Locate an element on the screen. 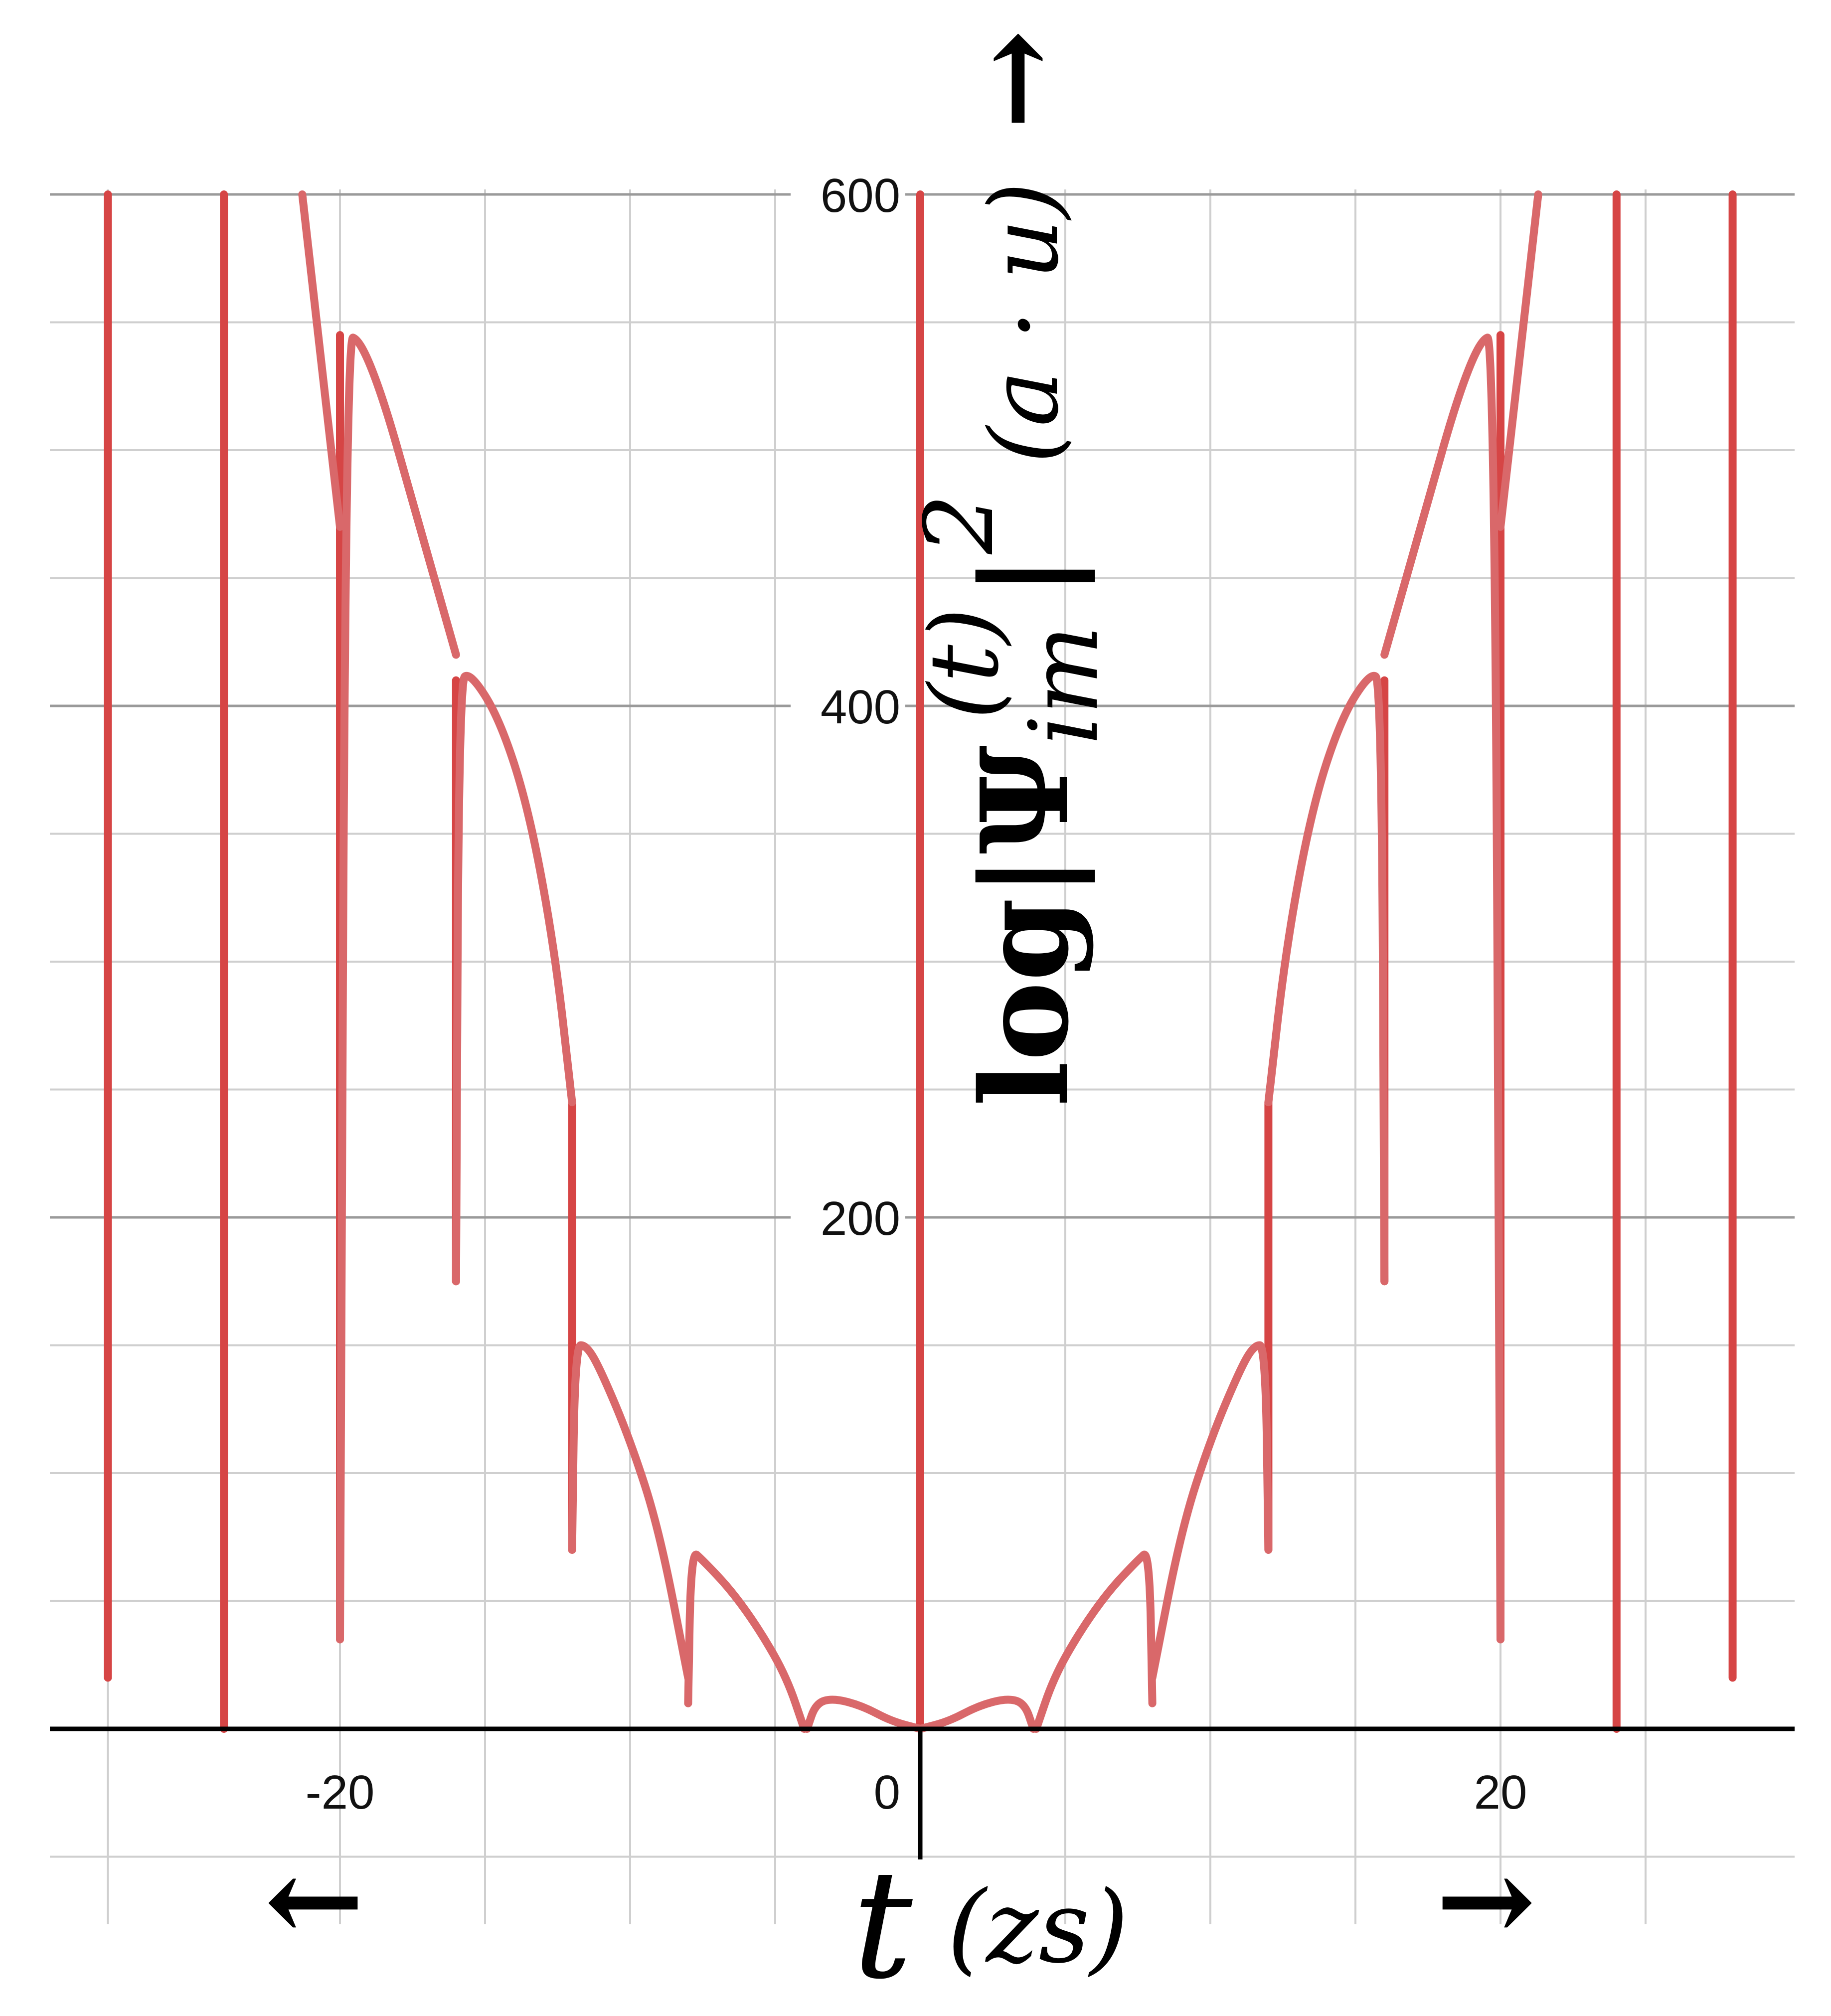 The height and width of the screenshot is (2016, 1831). y-label-unit: (a · u) is located at coordinates (1024, 323).